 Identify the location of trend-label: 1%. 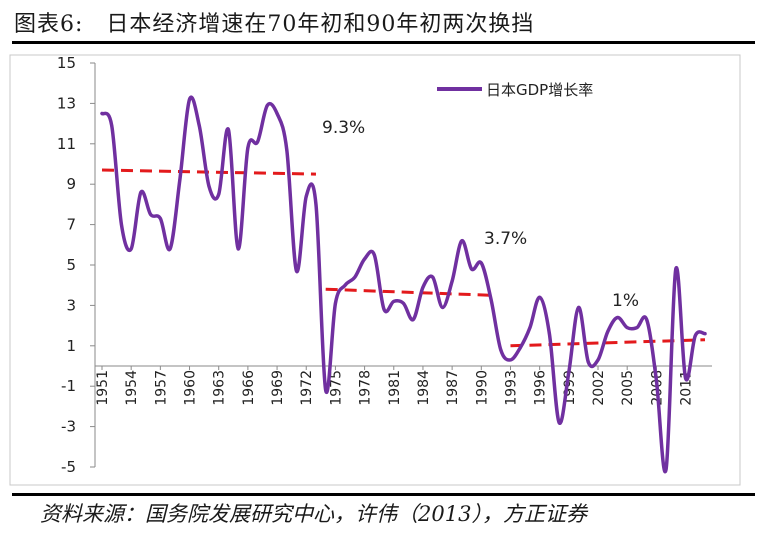
(625, 301).